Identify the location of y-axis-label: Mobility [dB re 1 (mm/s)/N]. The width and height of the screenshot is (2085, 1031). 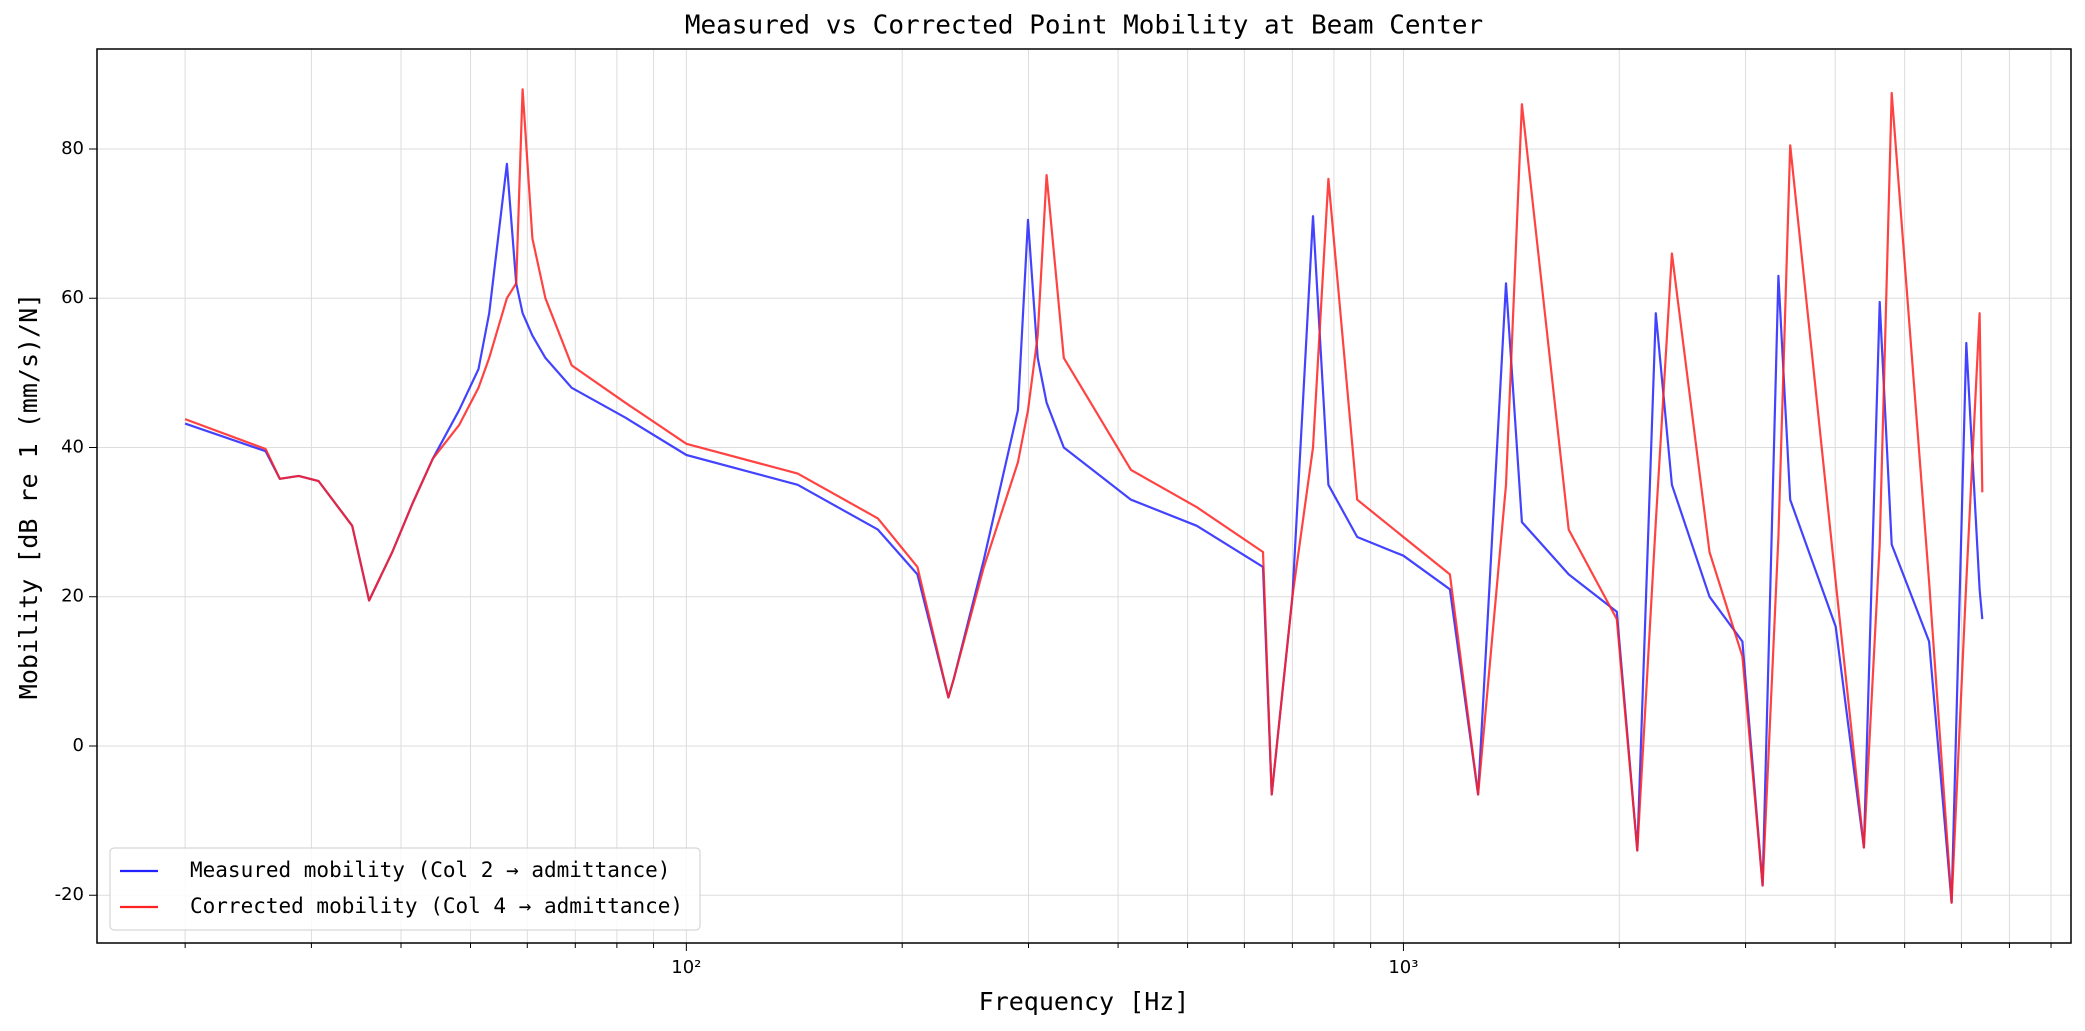
(28, 496).